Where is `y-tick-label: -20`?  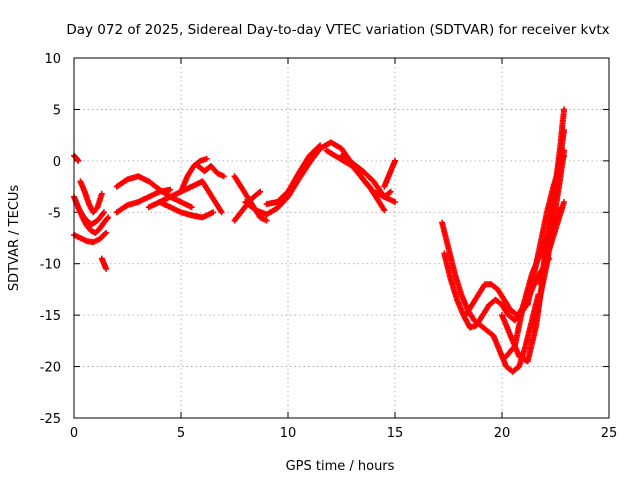
y-tick-label: -20 is located at coordinates (50, 368).